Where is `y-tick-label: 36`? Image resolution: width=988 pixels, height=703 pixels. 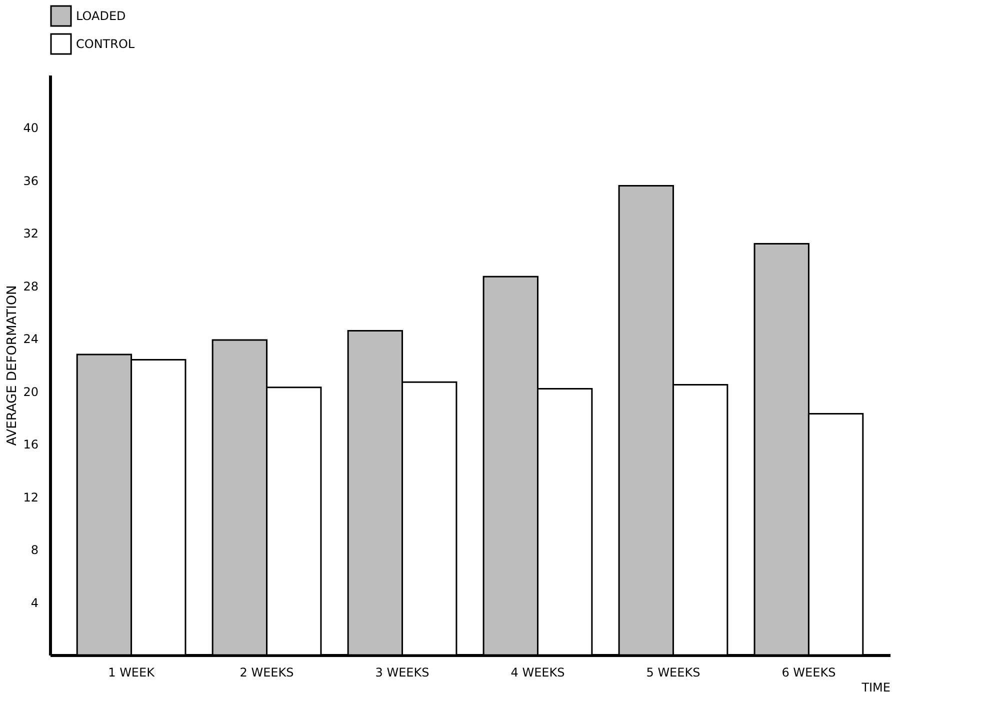 y-tick-label: 36 is located at coordinates (30, 181).